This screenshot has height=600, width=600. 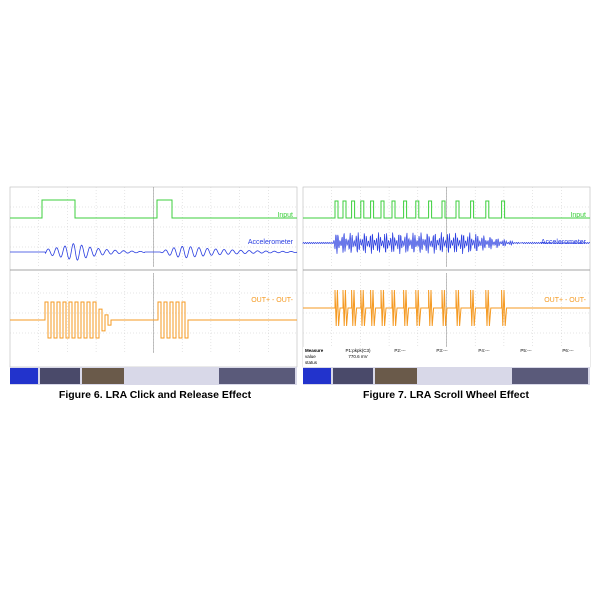 I want to click on measure-item: P6:---, so click(x=568, y=350).